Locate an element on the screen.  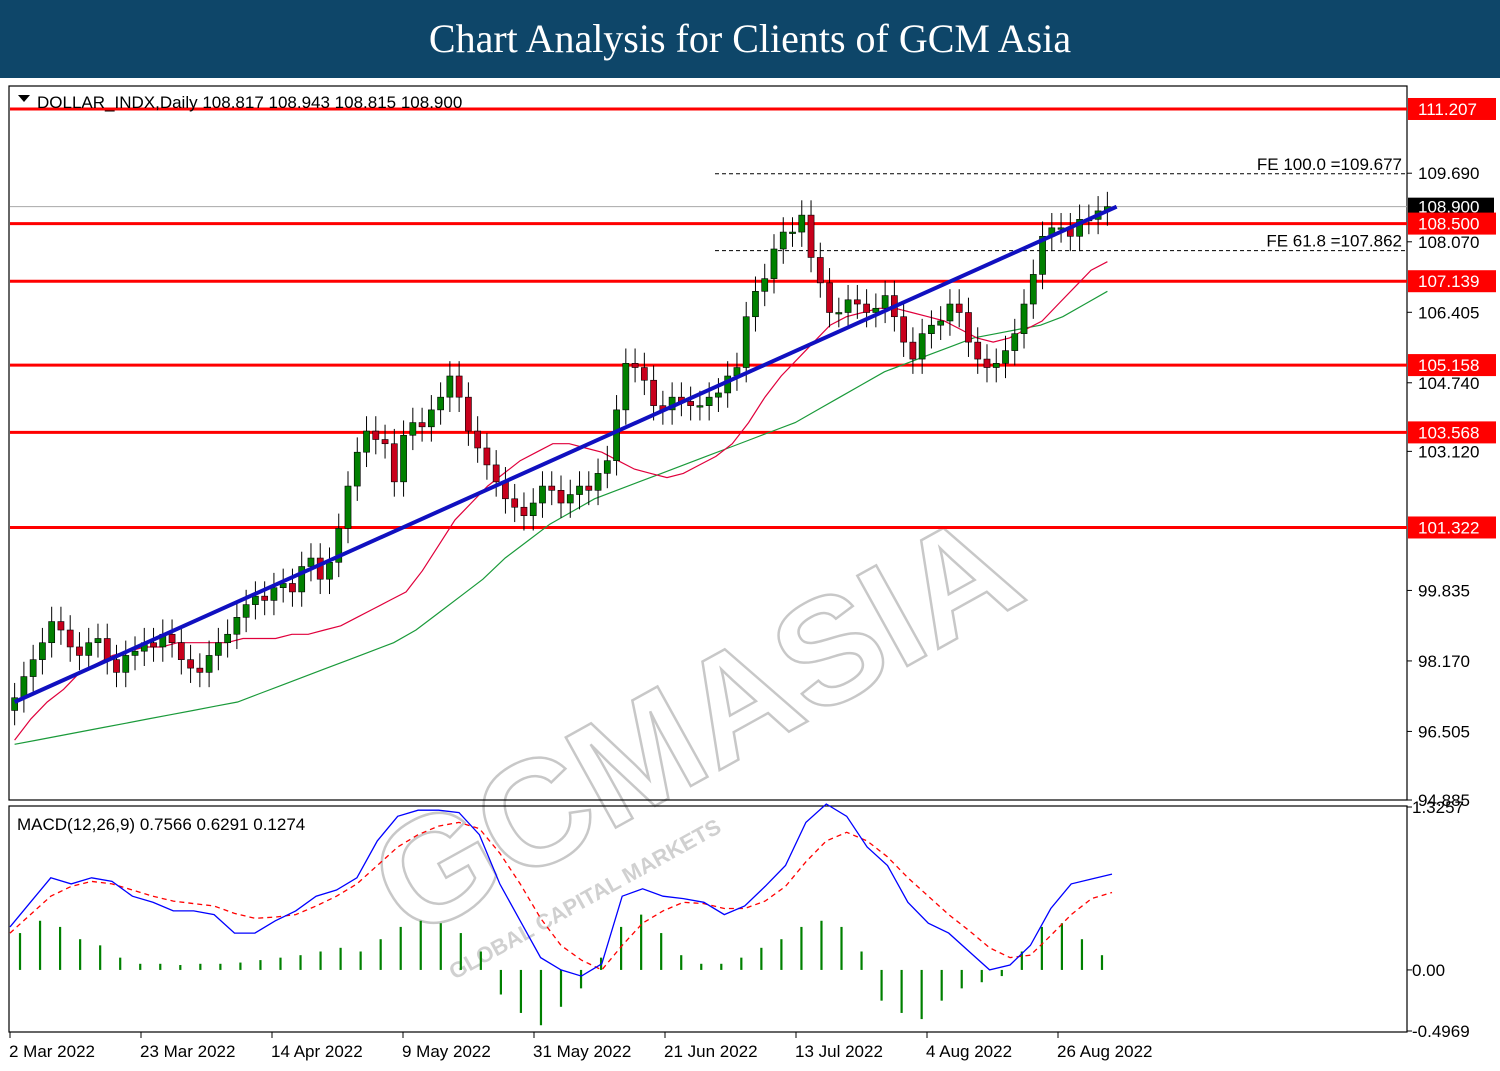
y-tick-label: 94.885 is located at coordinates (1444, 800).